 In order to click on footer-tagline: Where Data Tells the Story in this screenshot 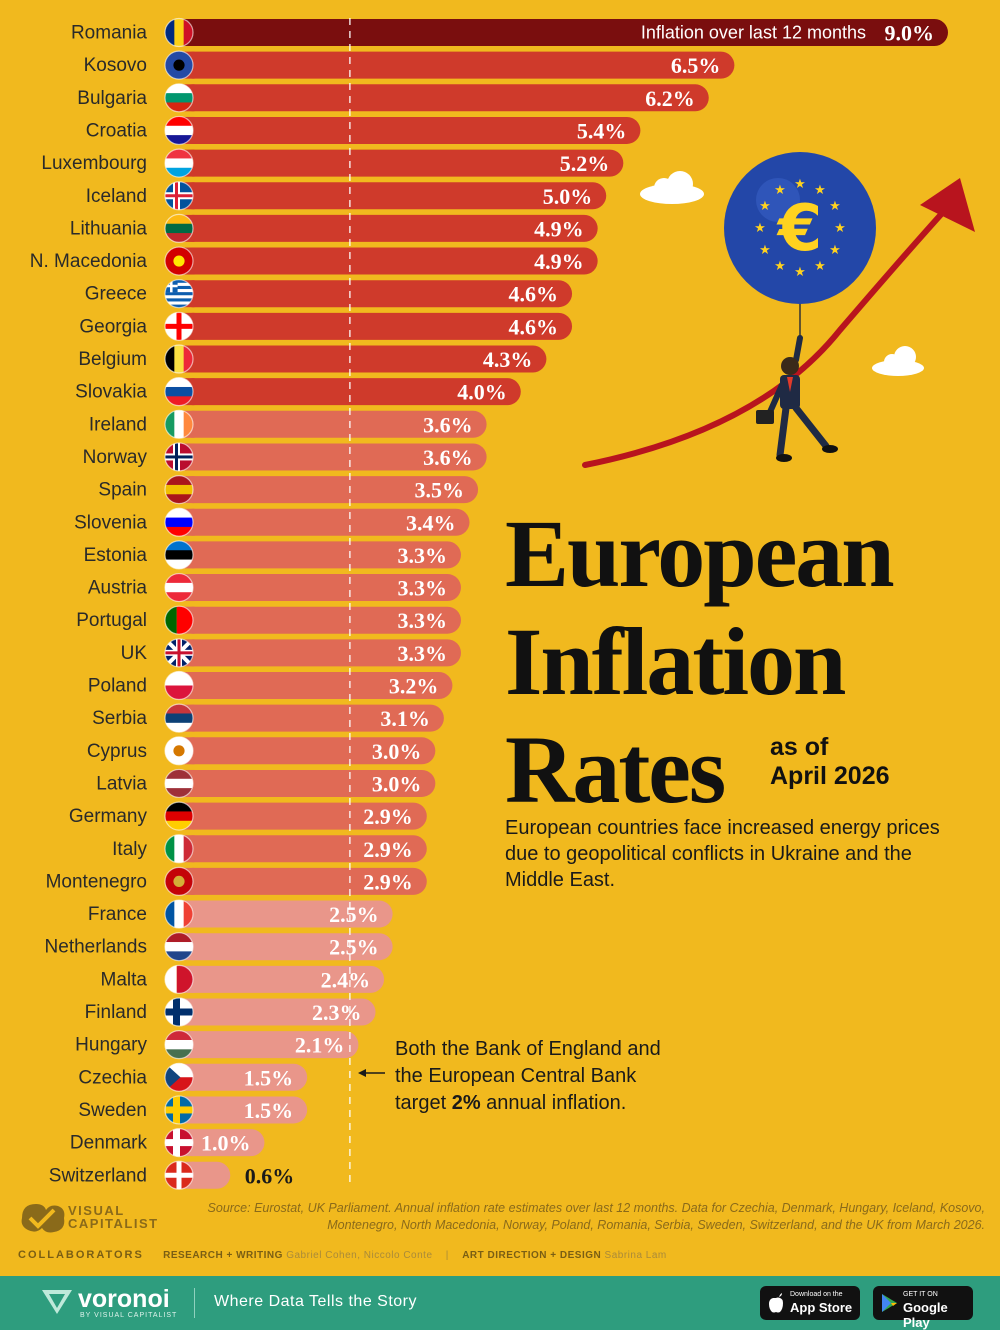, I will do `click(316, 1301)`.